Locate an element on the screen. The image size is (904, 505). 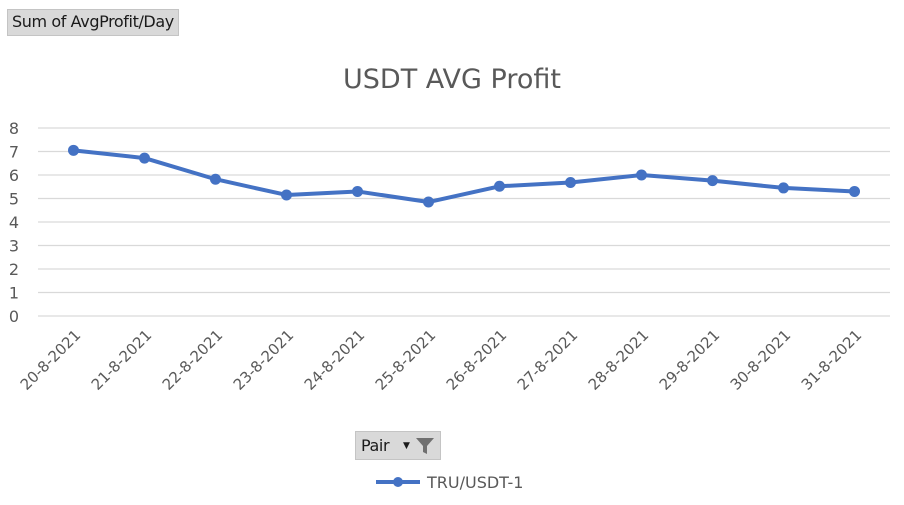
x-tick-label: 25-8-2021 is located at coordinates (406, 360).